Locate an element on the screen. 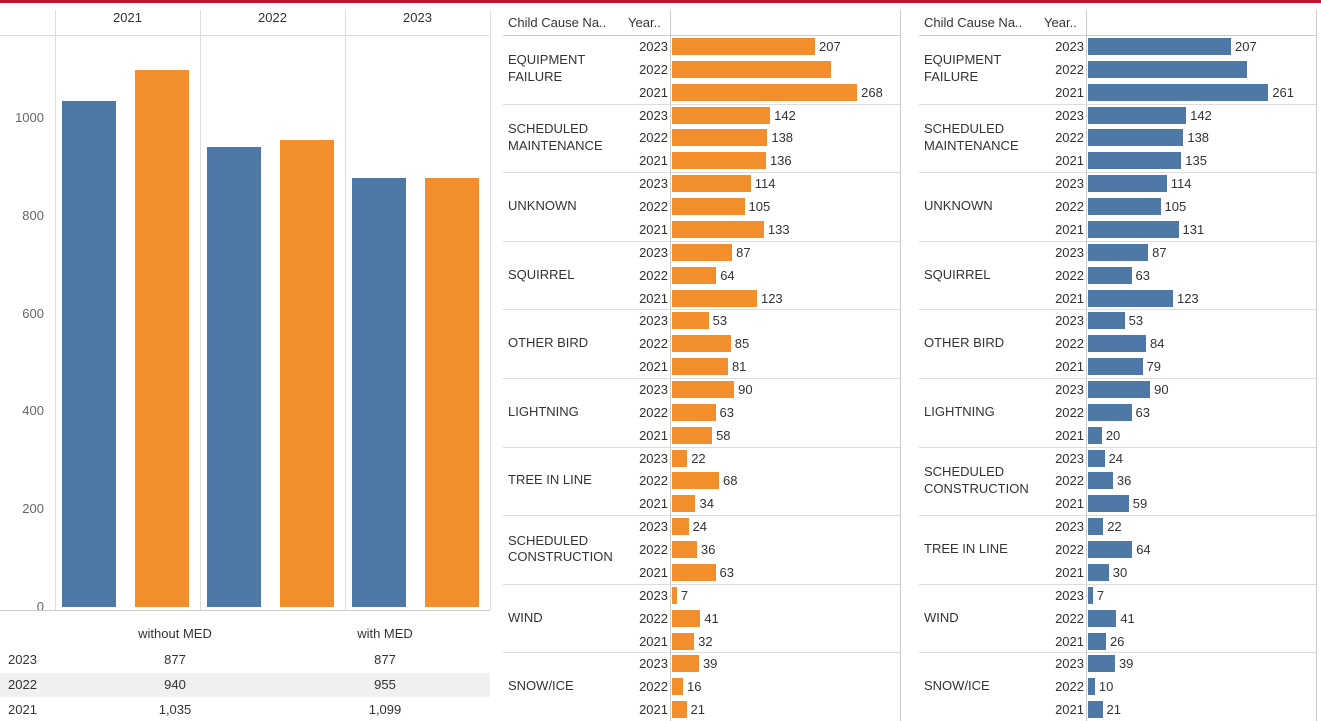 This screenshot has width=1321, height=721. row-background is located at coordinates (245, 685).